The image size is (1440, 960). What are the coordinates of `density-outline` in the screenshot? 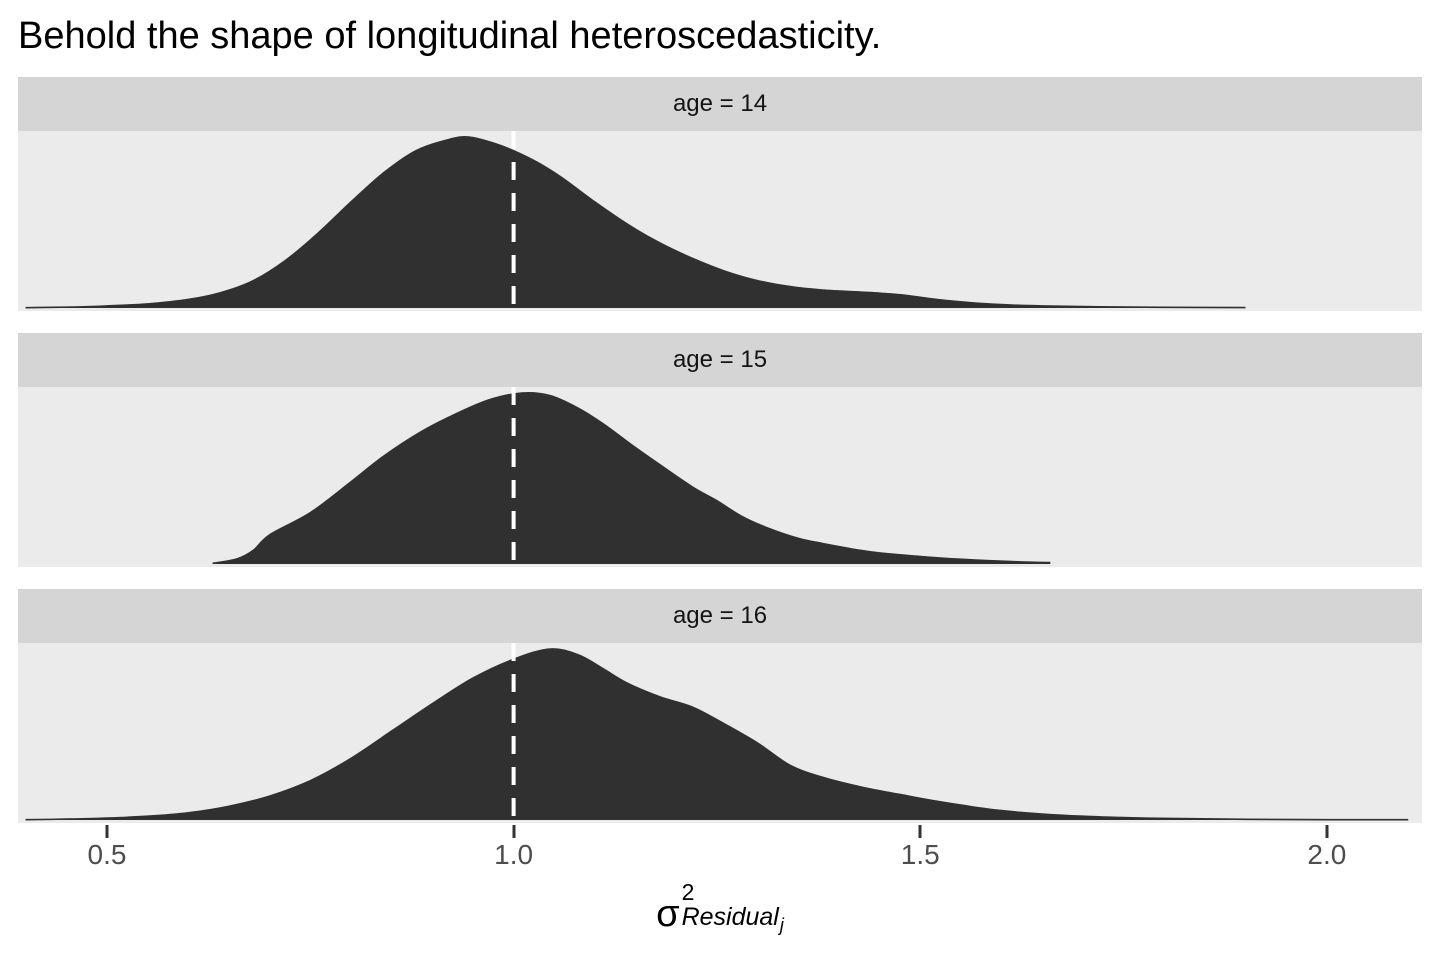 It's located at (631, 478).